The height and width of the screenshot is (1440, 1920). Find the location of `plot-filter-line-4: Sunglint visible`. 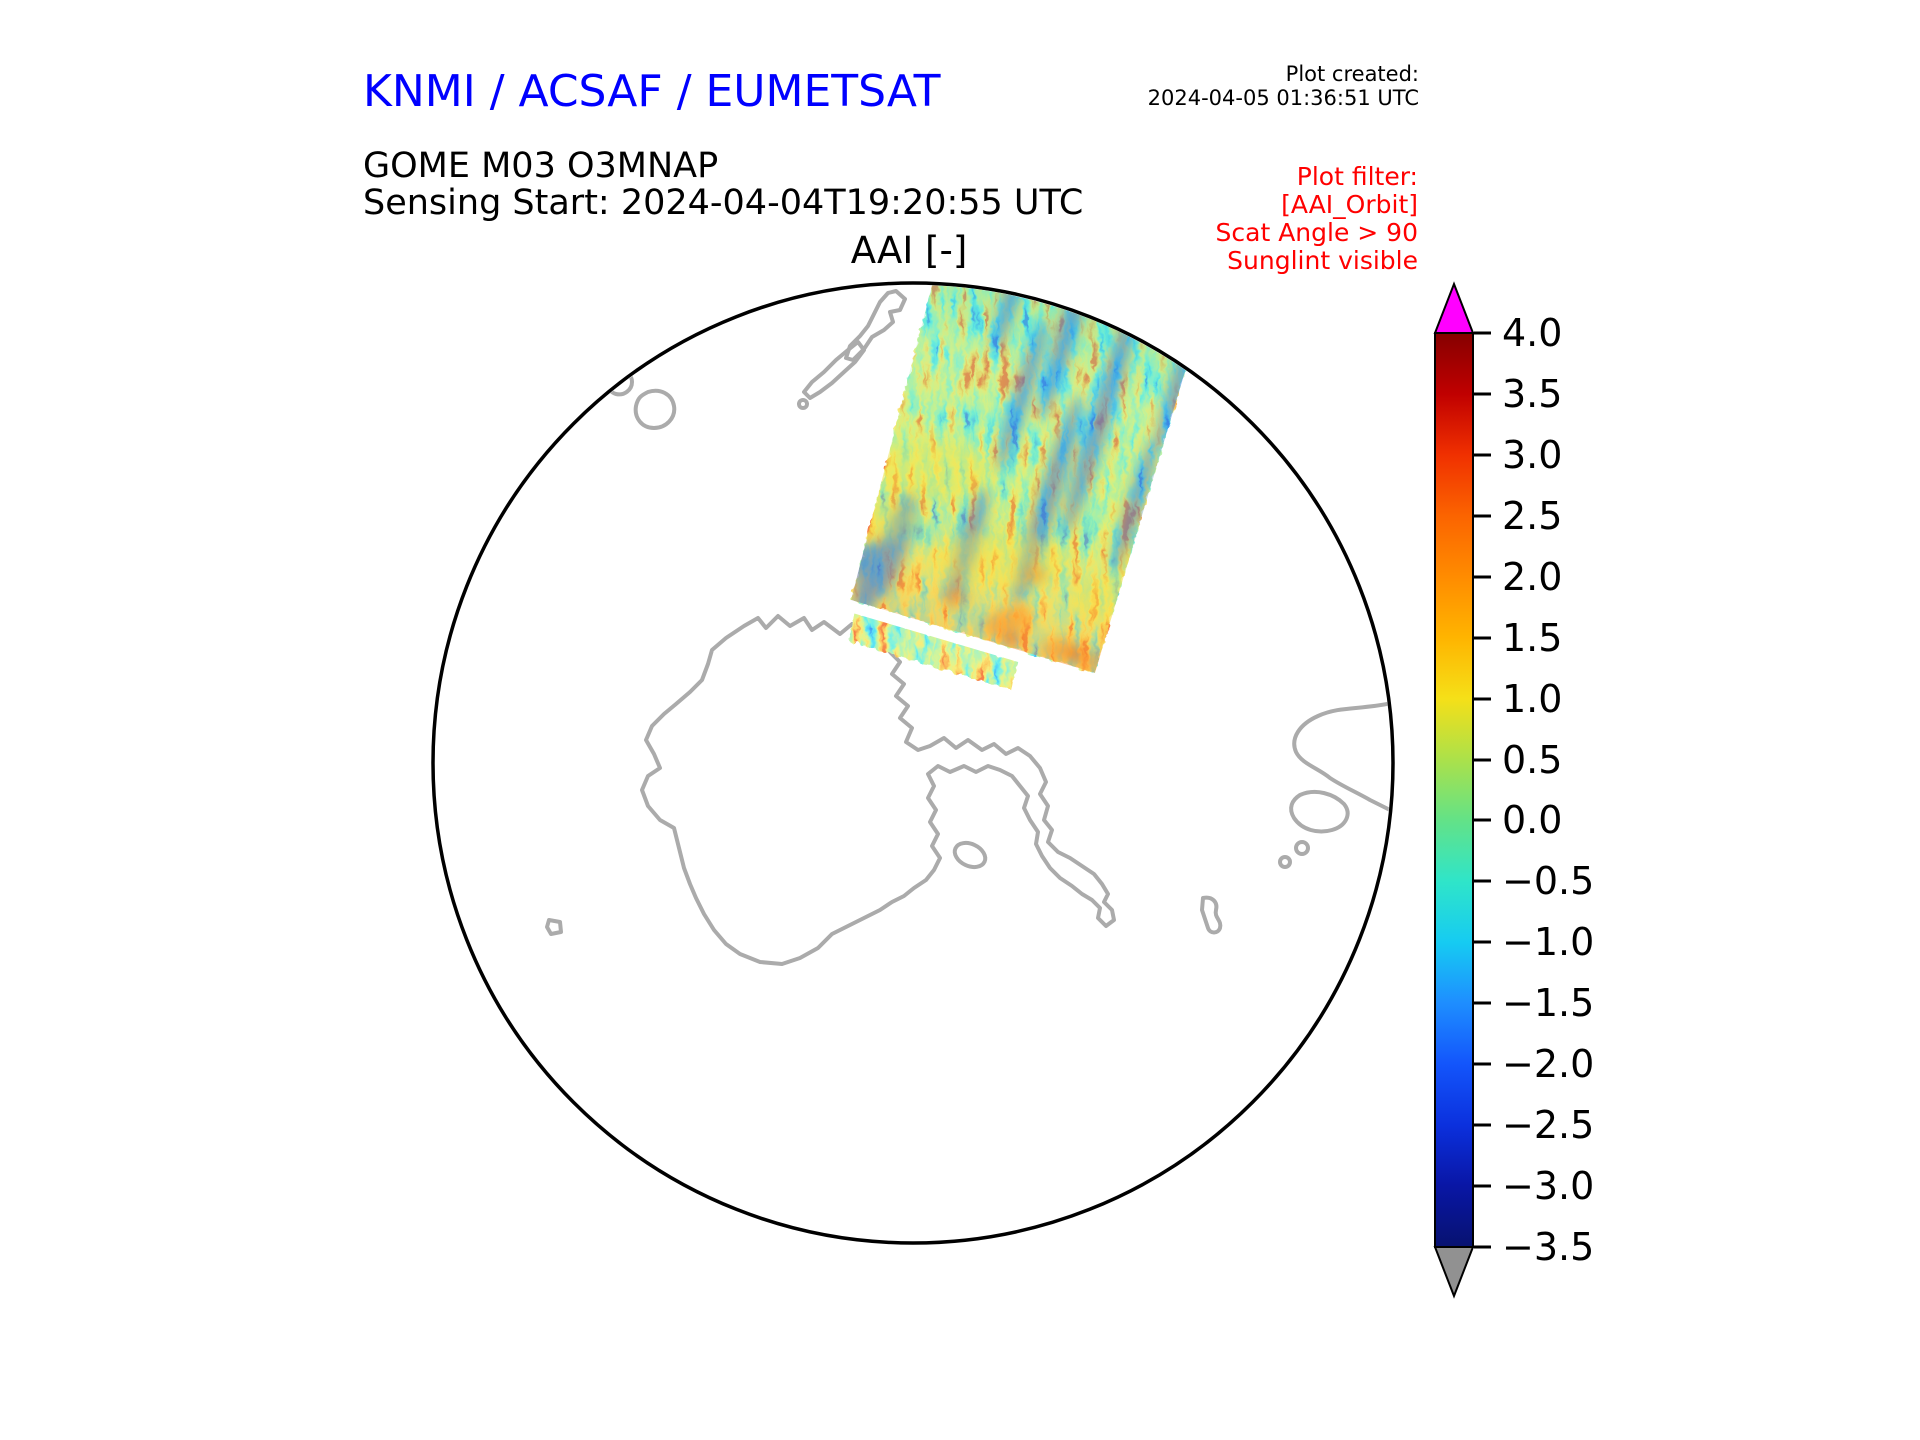

plot-filter-line-4: Sunglint visible is located at coordinates (1322, 260).